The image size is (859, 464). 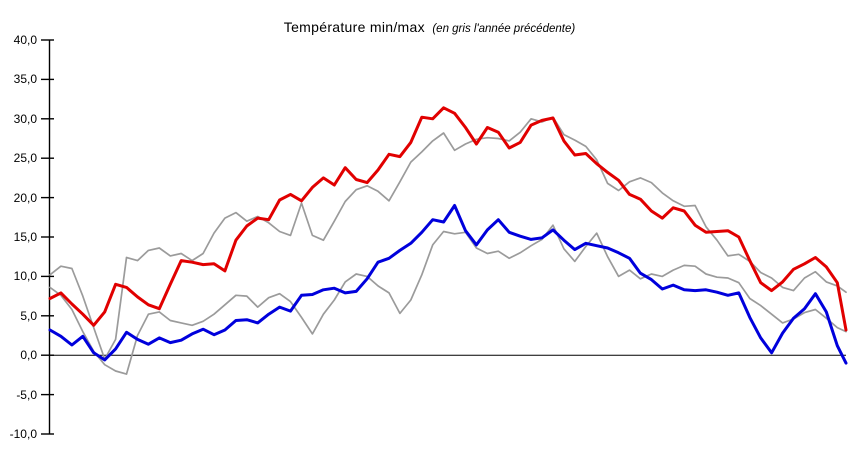 What do you see at coordinates (25, 276) in the screenshot?
I see `y-axis-label: 10,0` at bounding box center [25, 276].